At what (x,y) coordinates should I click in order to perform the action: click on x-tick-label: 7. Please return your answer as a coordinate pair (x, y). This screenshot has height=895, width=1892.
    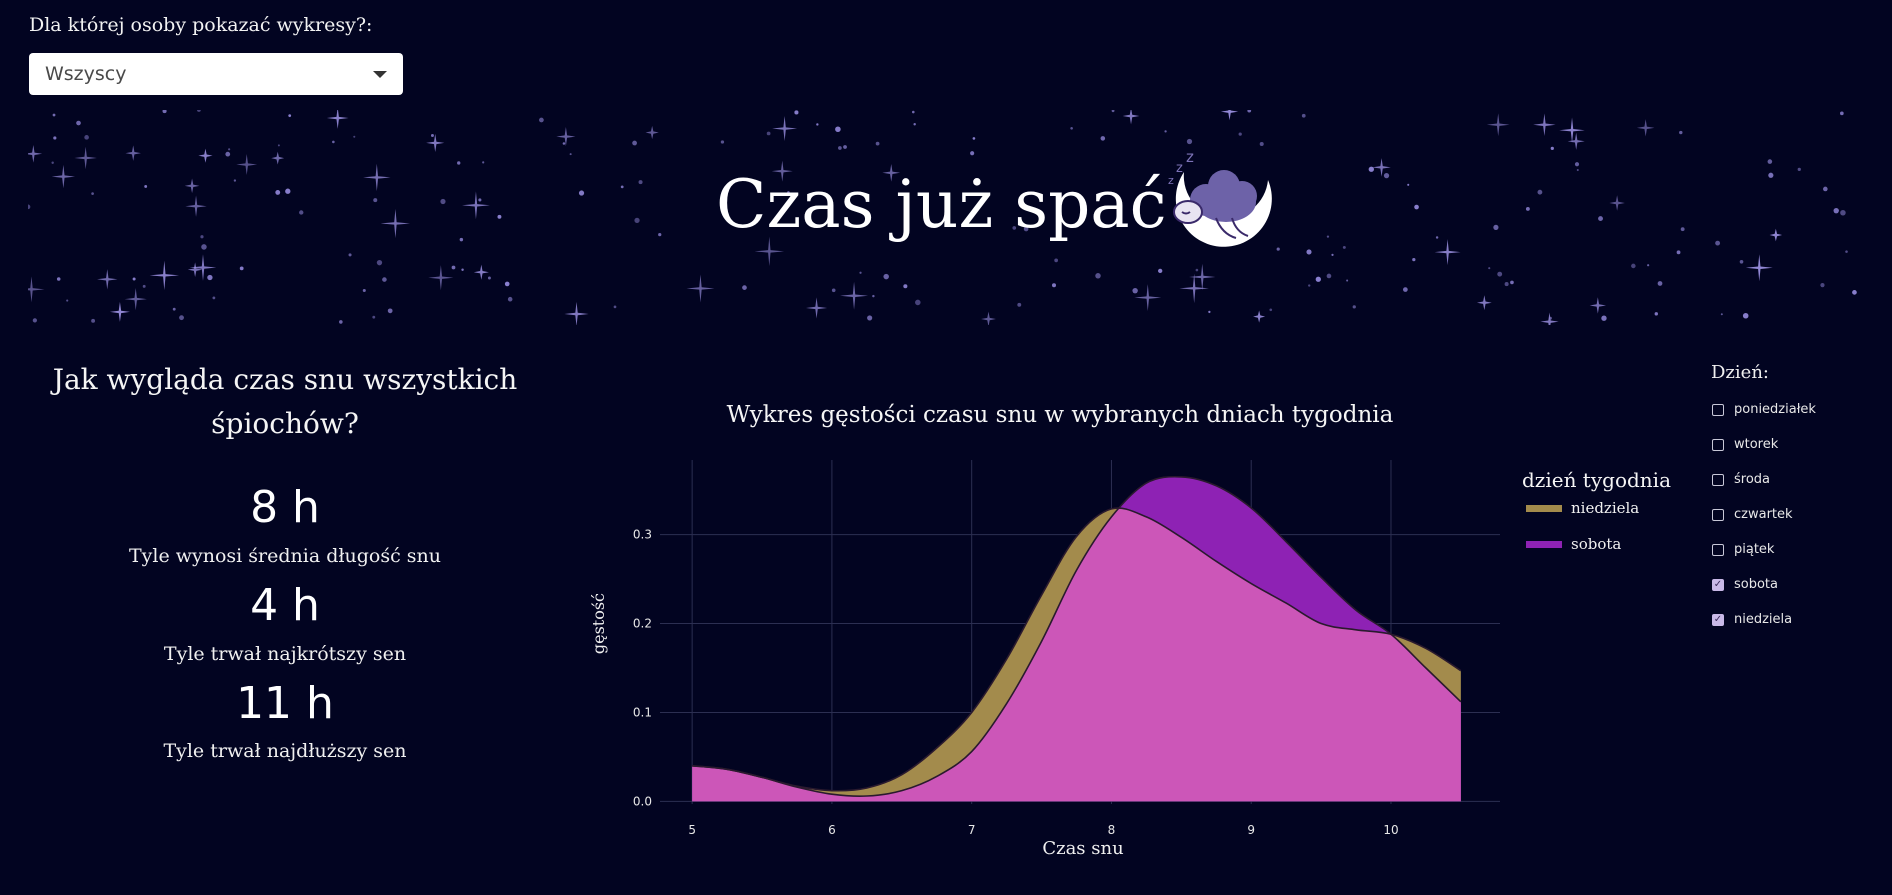
    Looking at the image, I should click on (972, 830).